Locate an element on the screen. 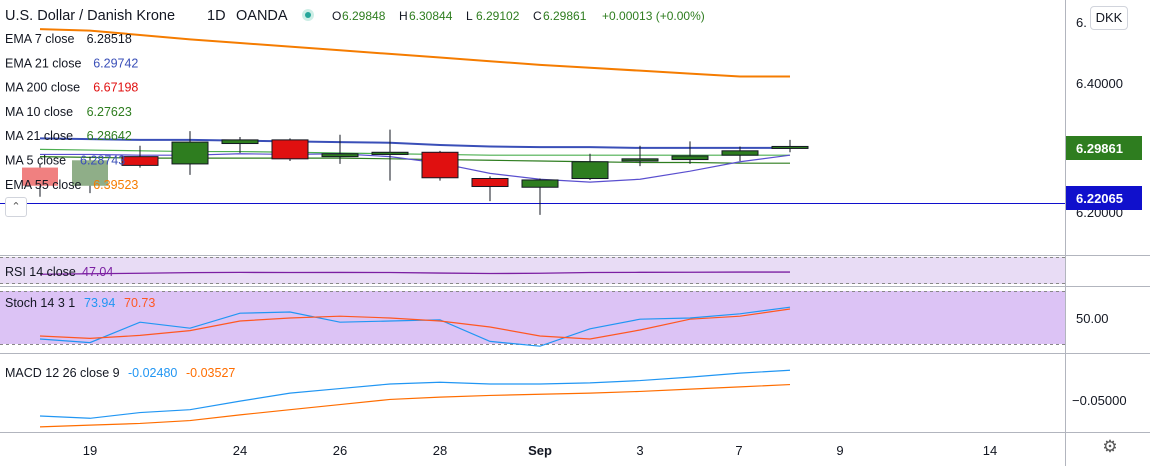 The height and width of the screenshot is (466, 1150). macd-tick: −0.05000 is located at coordinates (1099, 400).